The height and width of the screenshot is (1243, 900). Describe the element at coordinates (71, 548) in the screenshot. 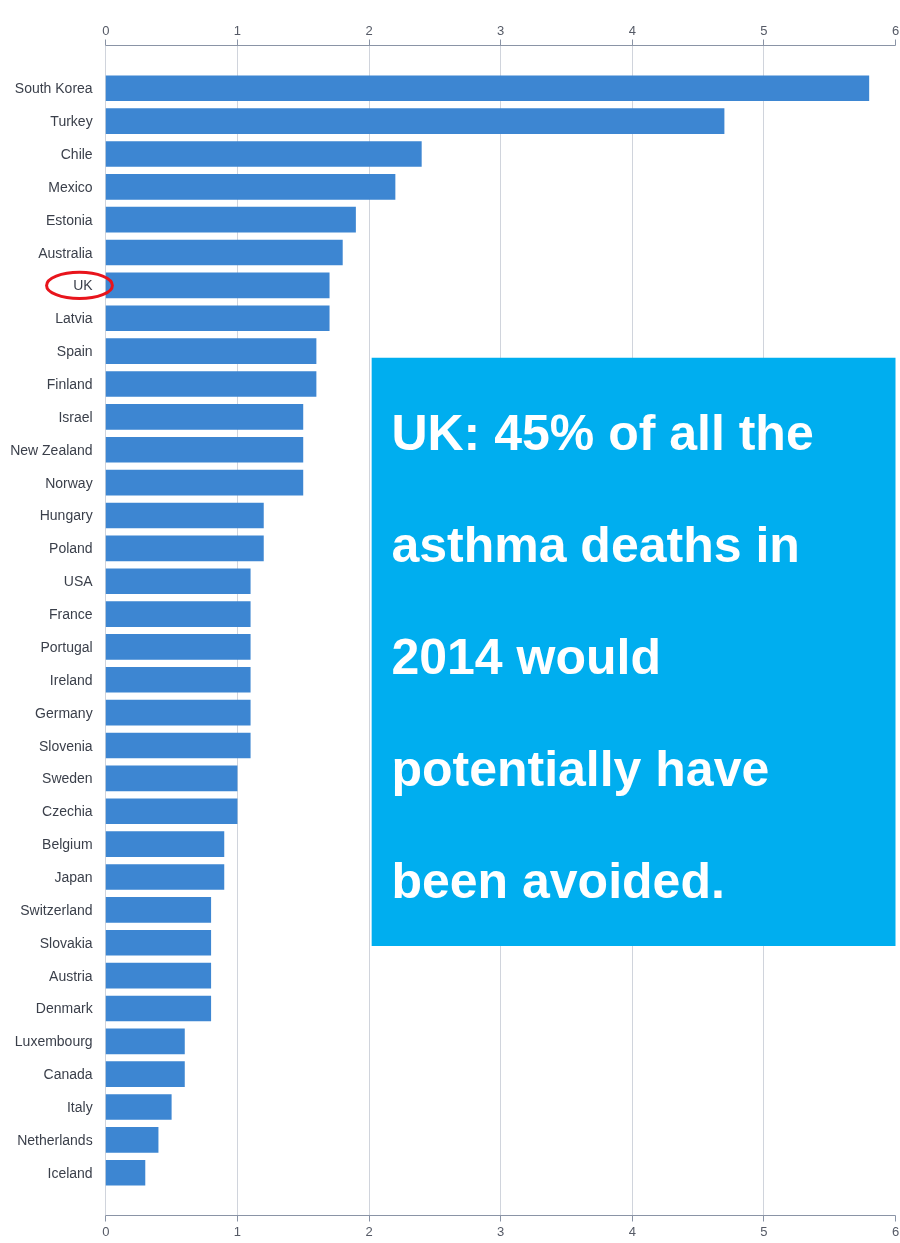

I see `y-tick-label: Poland` at that location.